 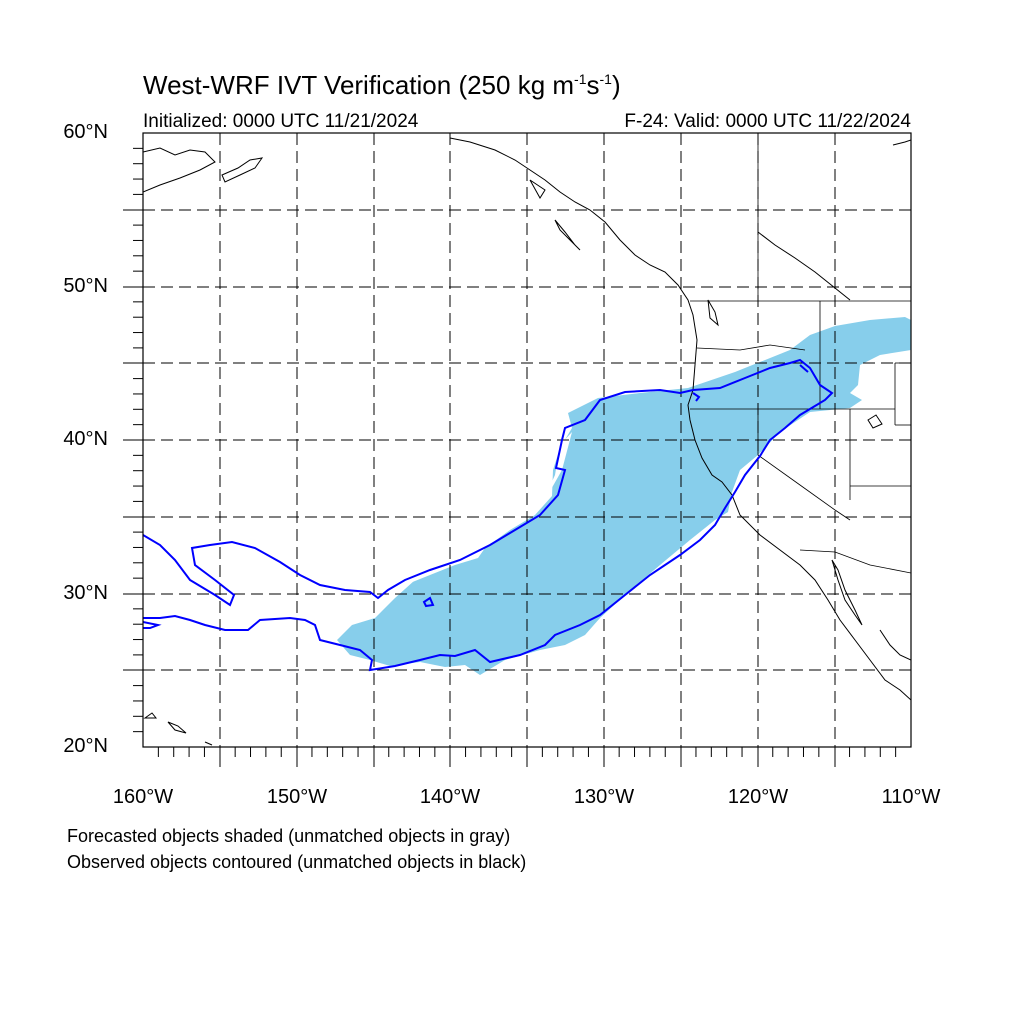 I want to click on lat-label-50n: 50°N, so click(x=85, y=286).